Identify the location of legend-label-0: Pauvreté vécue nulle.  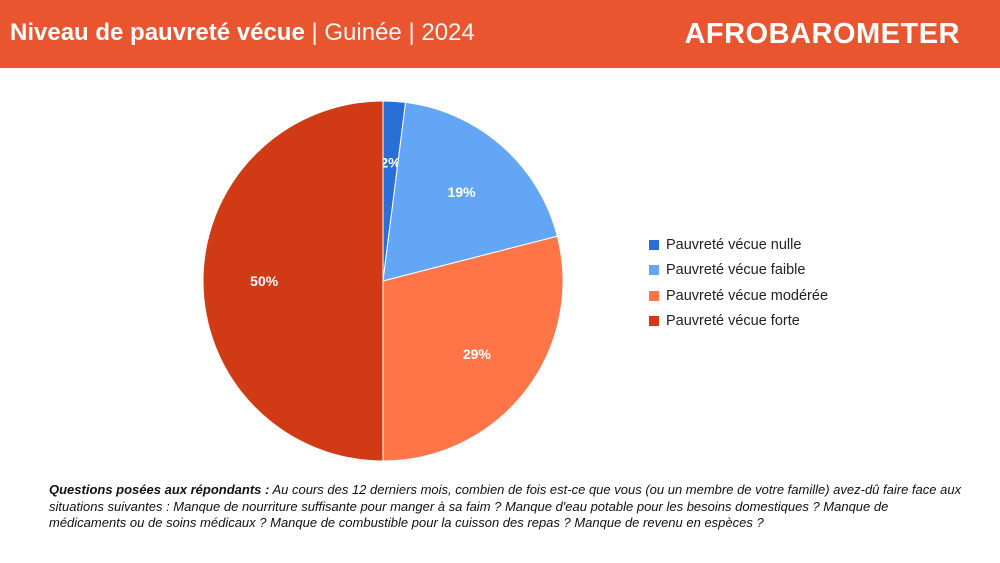
(734, 244).